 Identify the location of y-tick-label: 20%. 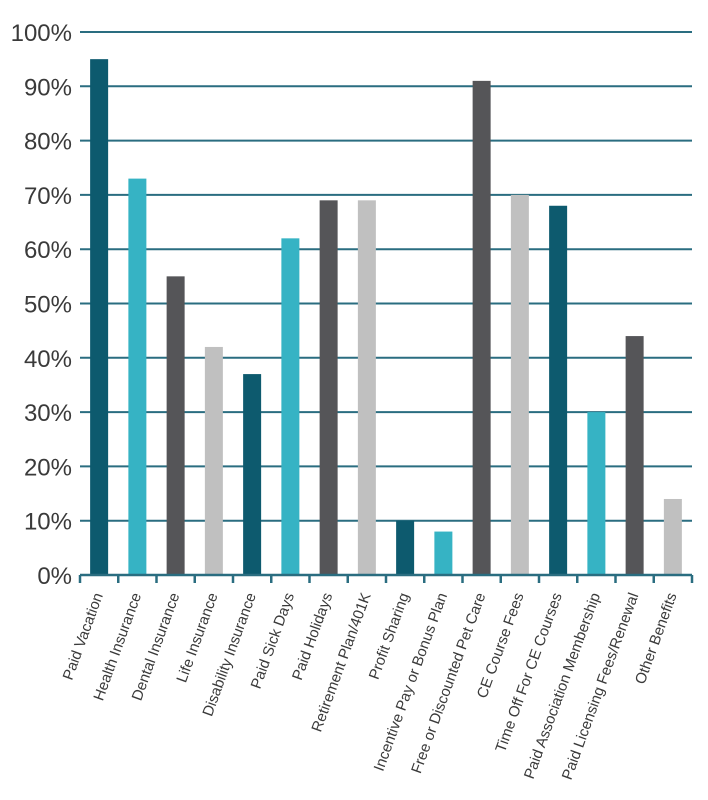
(48, 467).